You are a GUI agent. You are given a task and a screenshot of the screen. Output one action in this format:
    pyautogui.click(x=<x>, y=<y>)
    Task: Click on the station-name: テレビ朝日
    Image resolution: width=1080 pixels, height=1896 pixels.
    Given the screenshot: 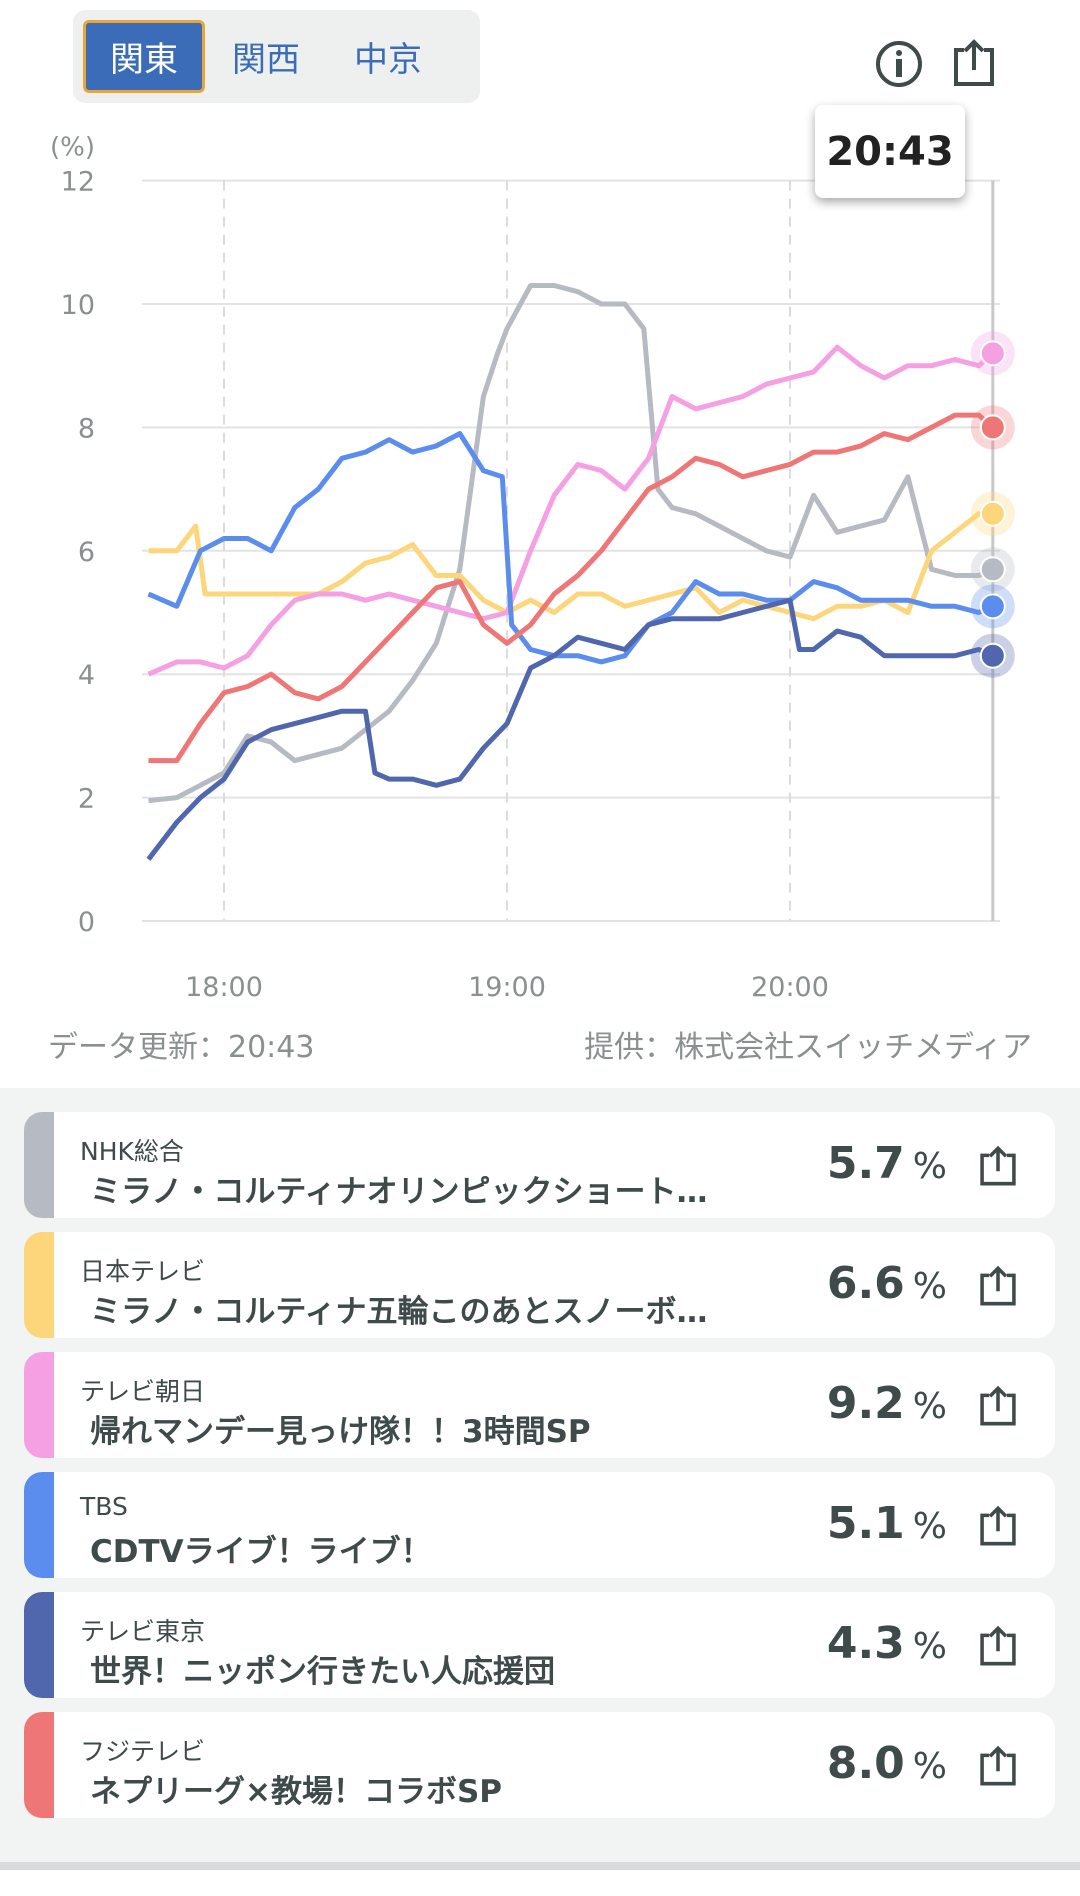 What is the action you would take?
    pyautogui.click(x=143, y=1391)
    